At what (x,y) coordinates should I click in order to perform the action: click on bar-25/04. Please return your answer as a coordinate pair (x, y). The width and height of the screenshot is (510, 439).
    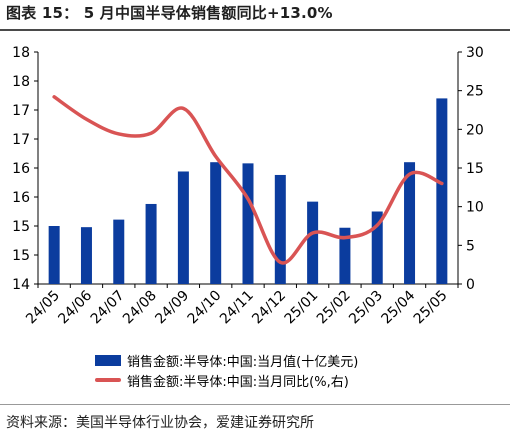
    Looking at the image, I should click on (410, 223).